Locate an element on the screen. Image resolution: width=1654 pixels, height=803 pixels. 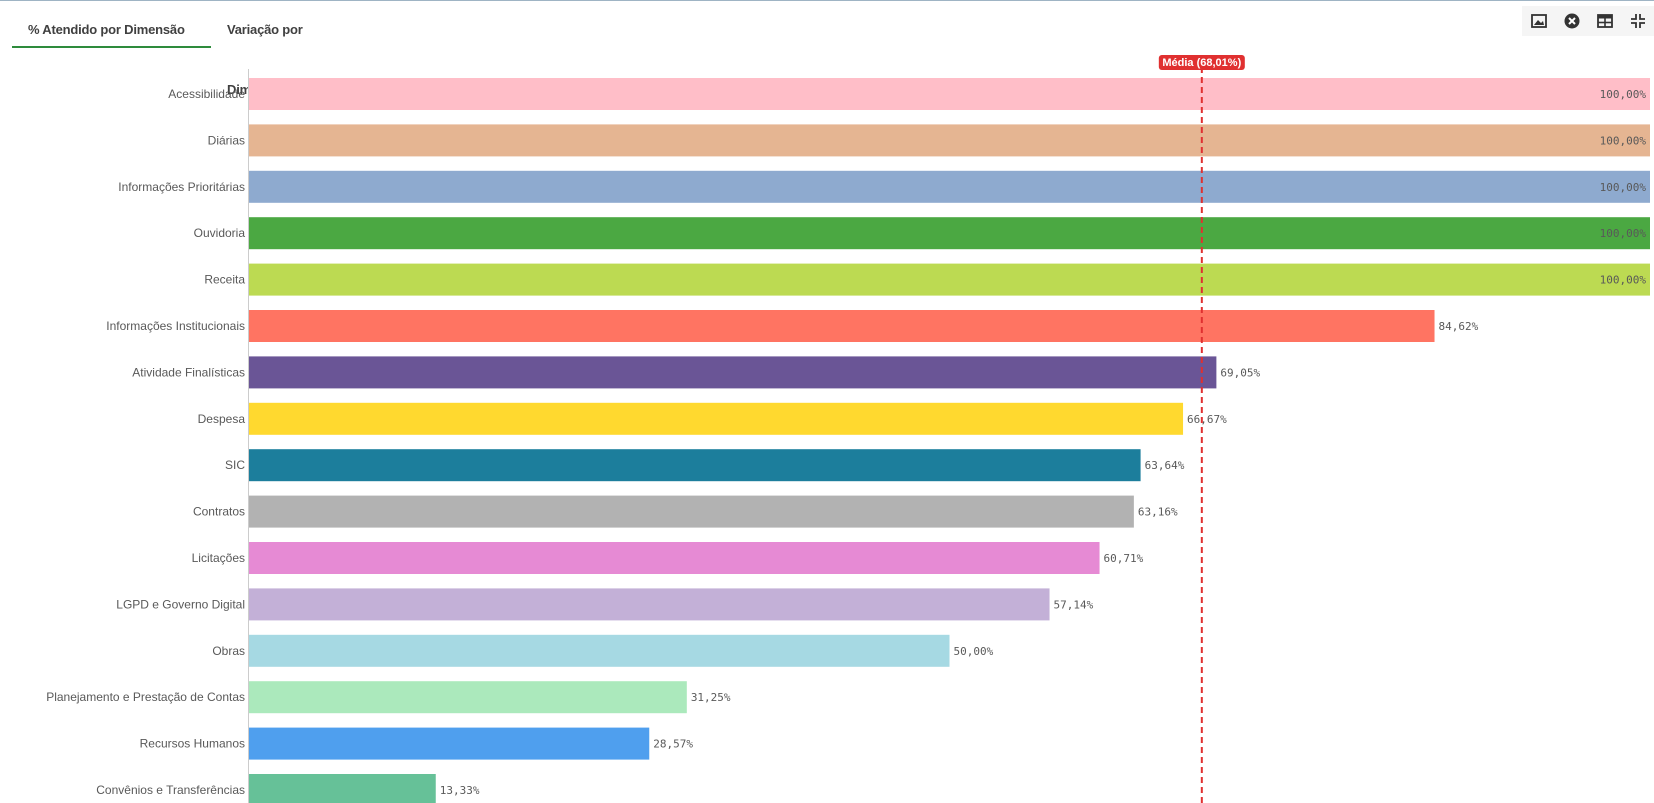
category-label: Planejamento e Prestação de Contas is located at coordinates (145, 697).